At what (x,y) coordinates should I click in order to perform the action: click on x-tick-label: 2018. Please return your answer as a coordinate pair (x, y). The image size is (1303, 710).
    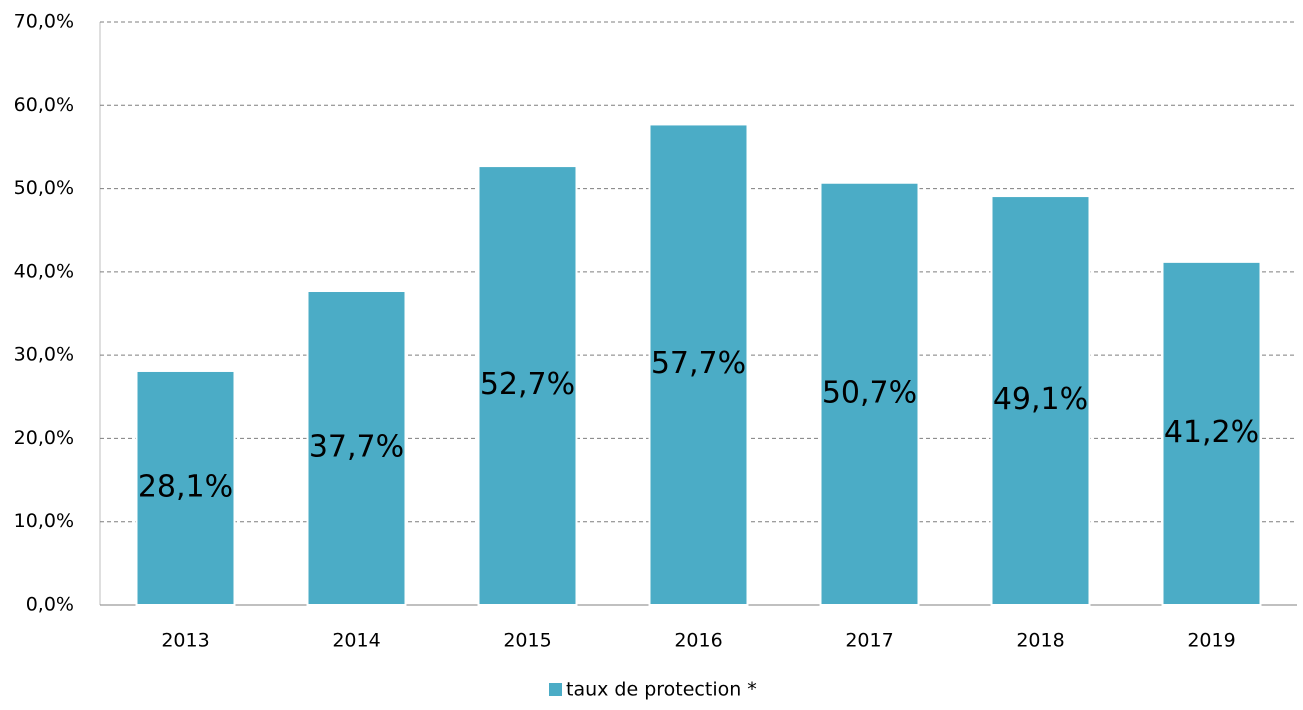
    Looking at the image, I should click on (1040, 641).